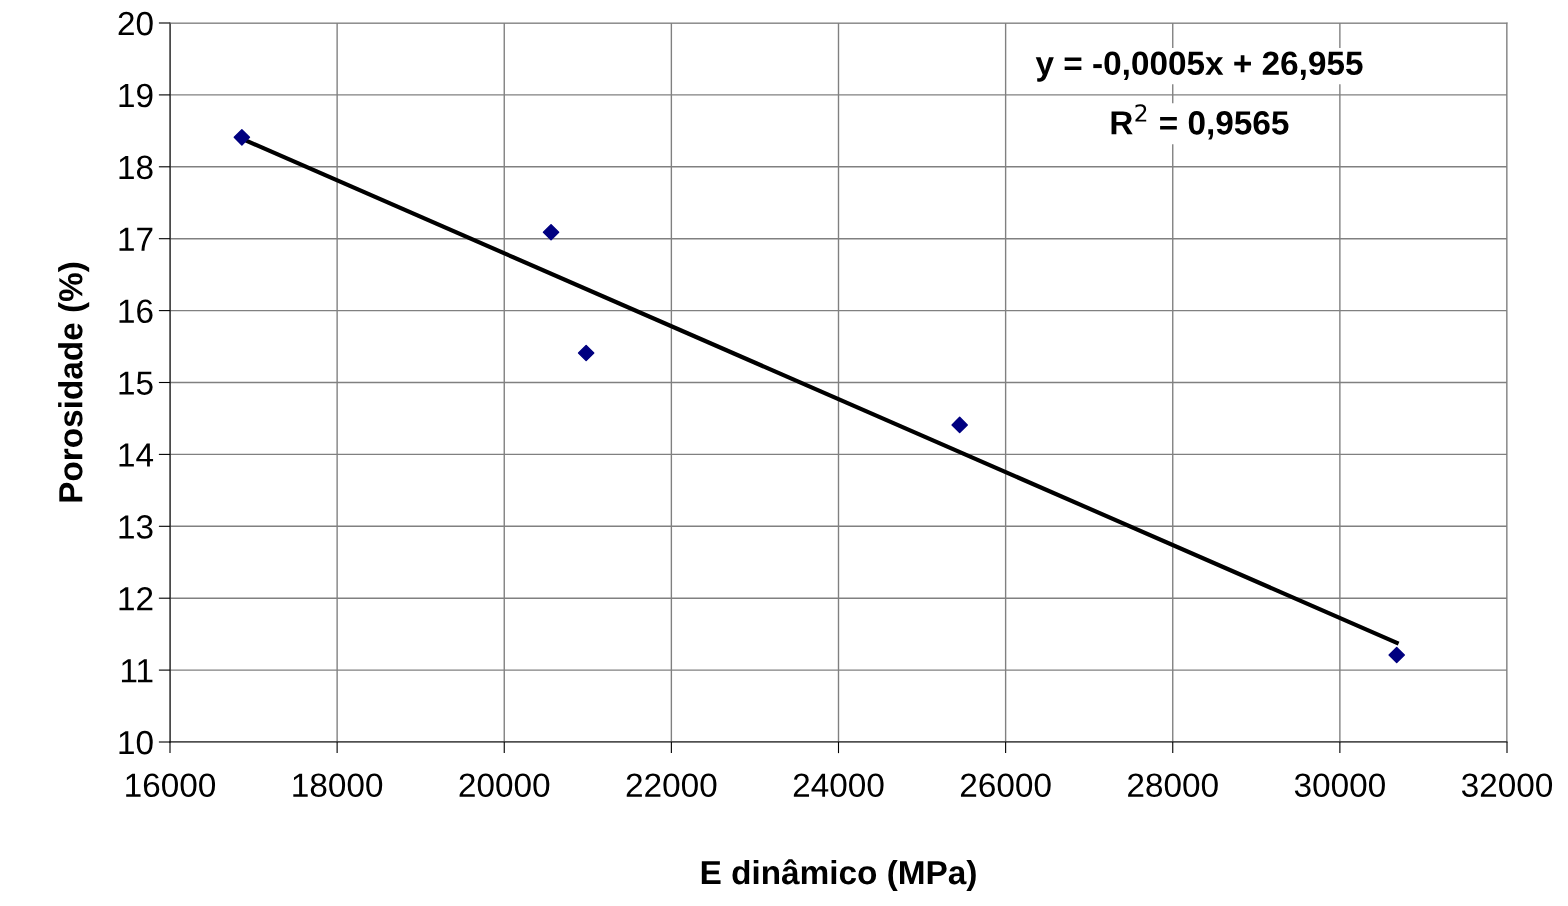 This screenshot has width=1568, height=906. I want to click on y-tick-label: 17, so click(136, 239).